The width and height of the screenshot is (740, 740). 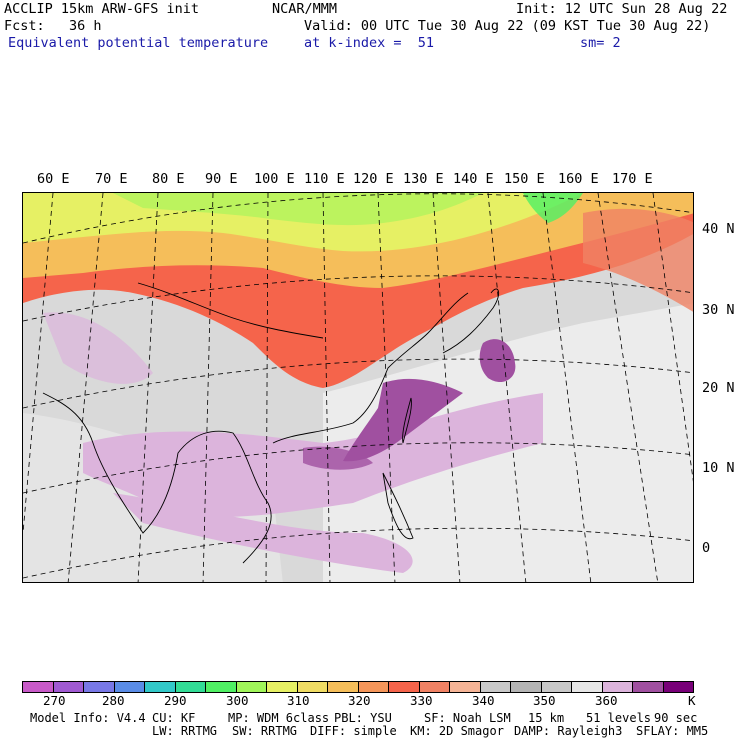 What do you see at coordinates (600, 43) in the screenshot?
I see `smoothing: sm= 2` at bounding box center [600, 43].